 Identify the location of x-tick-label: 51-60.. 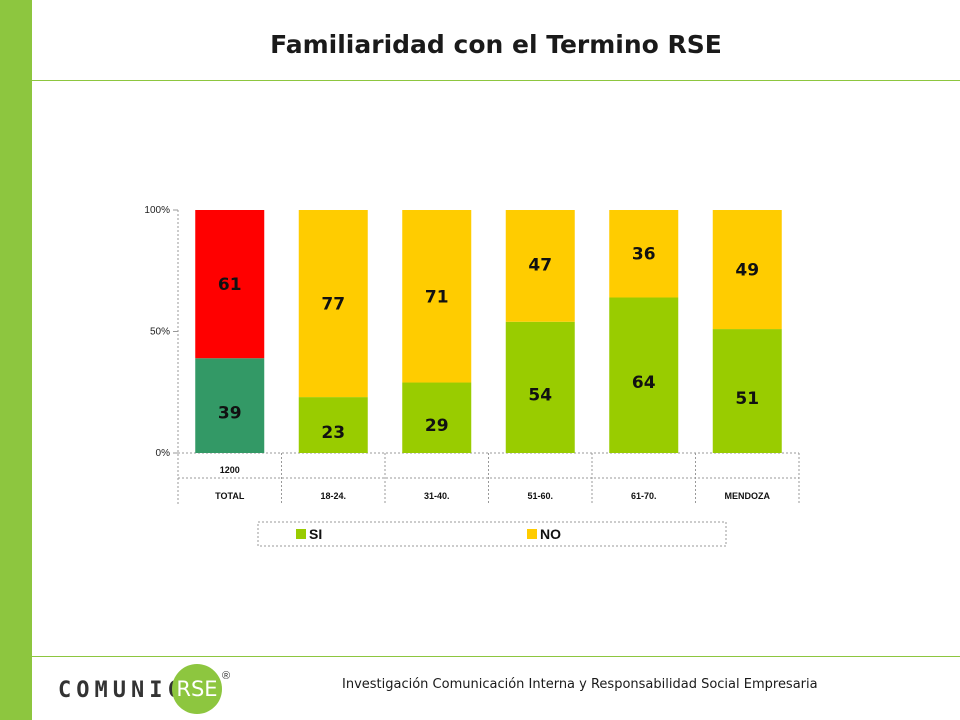
(540, 496).